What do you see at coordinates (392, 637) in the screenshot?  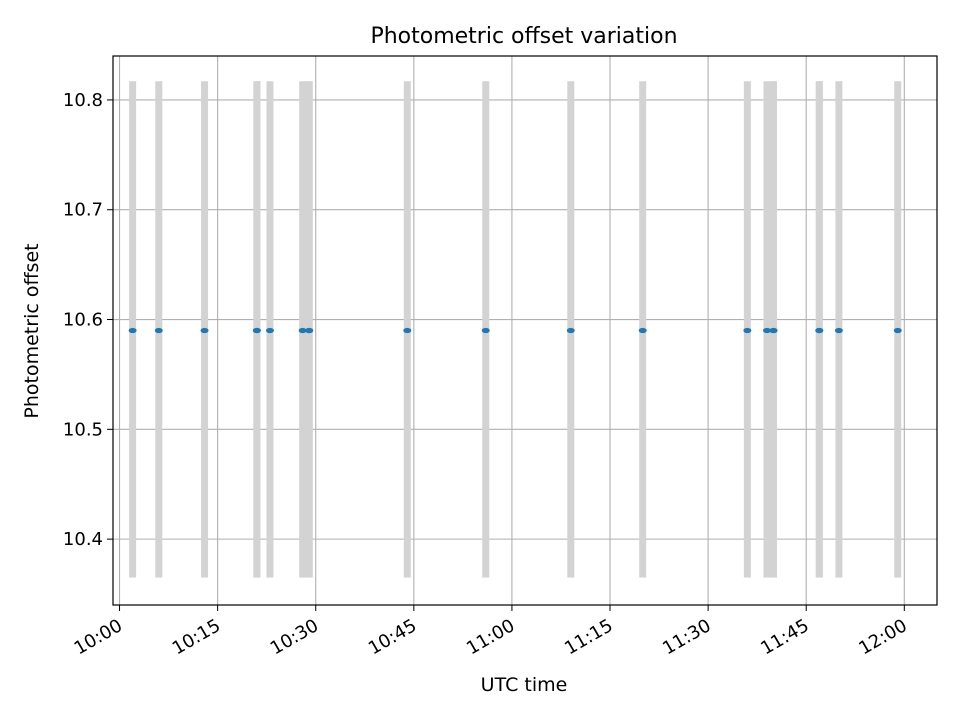 I see `x-tick-label: 10:45` at bounding box center [392, 637].